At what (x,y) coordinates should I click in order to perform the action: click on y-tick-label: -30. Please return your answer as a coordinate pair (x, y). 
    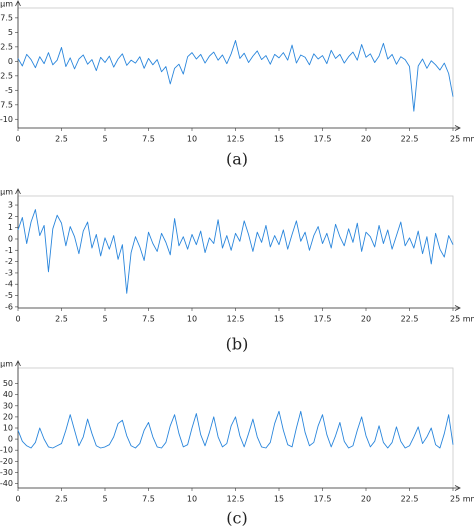
    Looking at the image, I should click on (6, 472).